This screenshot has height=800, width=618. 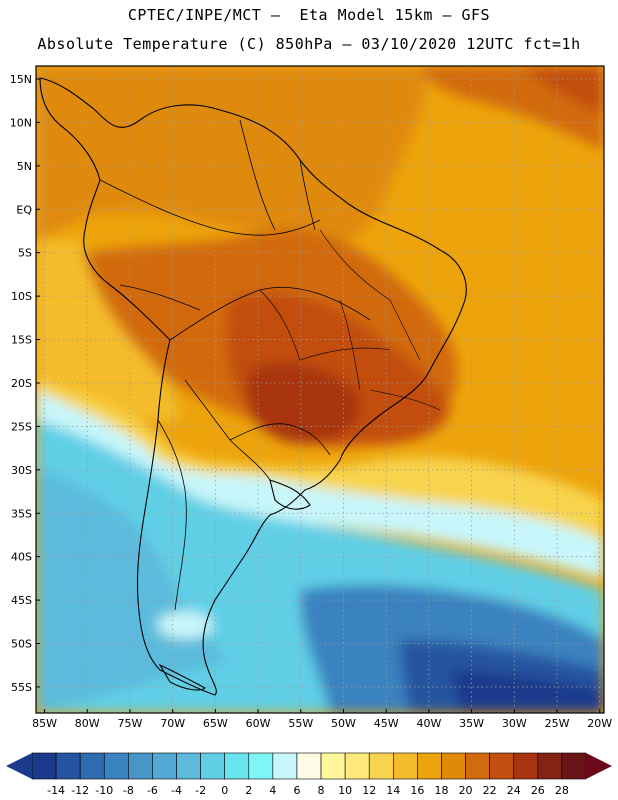 I want to click on lat-tick-label: 10S, so click(x=21, y=296).